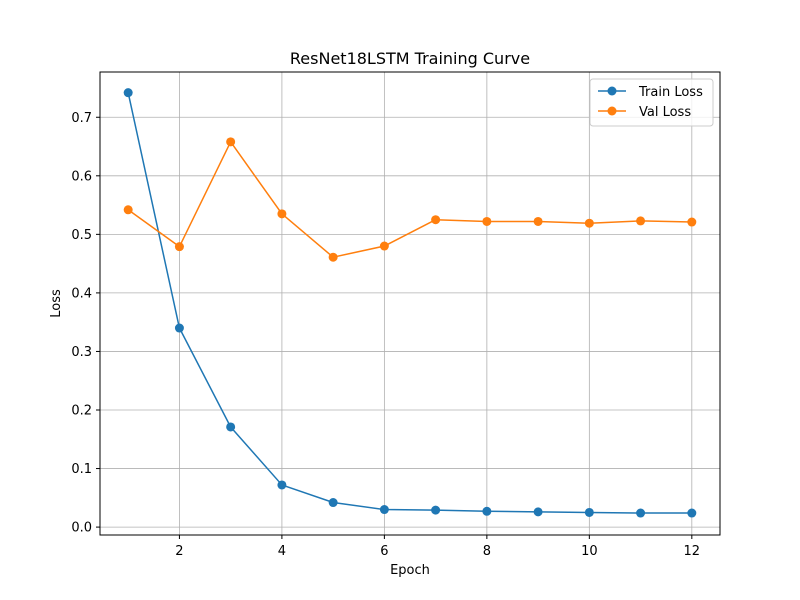 The image size is (800, 600). I want to click on legend-label-val-loss: Val Loss, so click(665, 112).